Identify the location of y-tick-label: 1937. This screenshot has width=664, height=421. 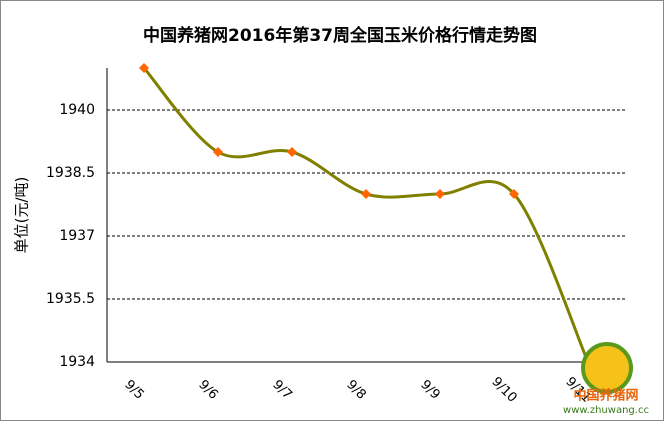
(77, 236).